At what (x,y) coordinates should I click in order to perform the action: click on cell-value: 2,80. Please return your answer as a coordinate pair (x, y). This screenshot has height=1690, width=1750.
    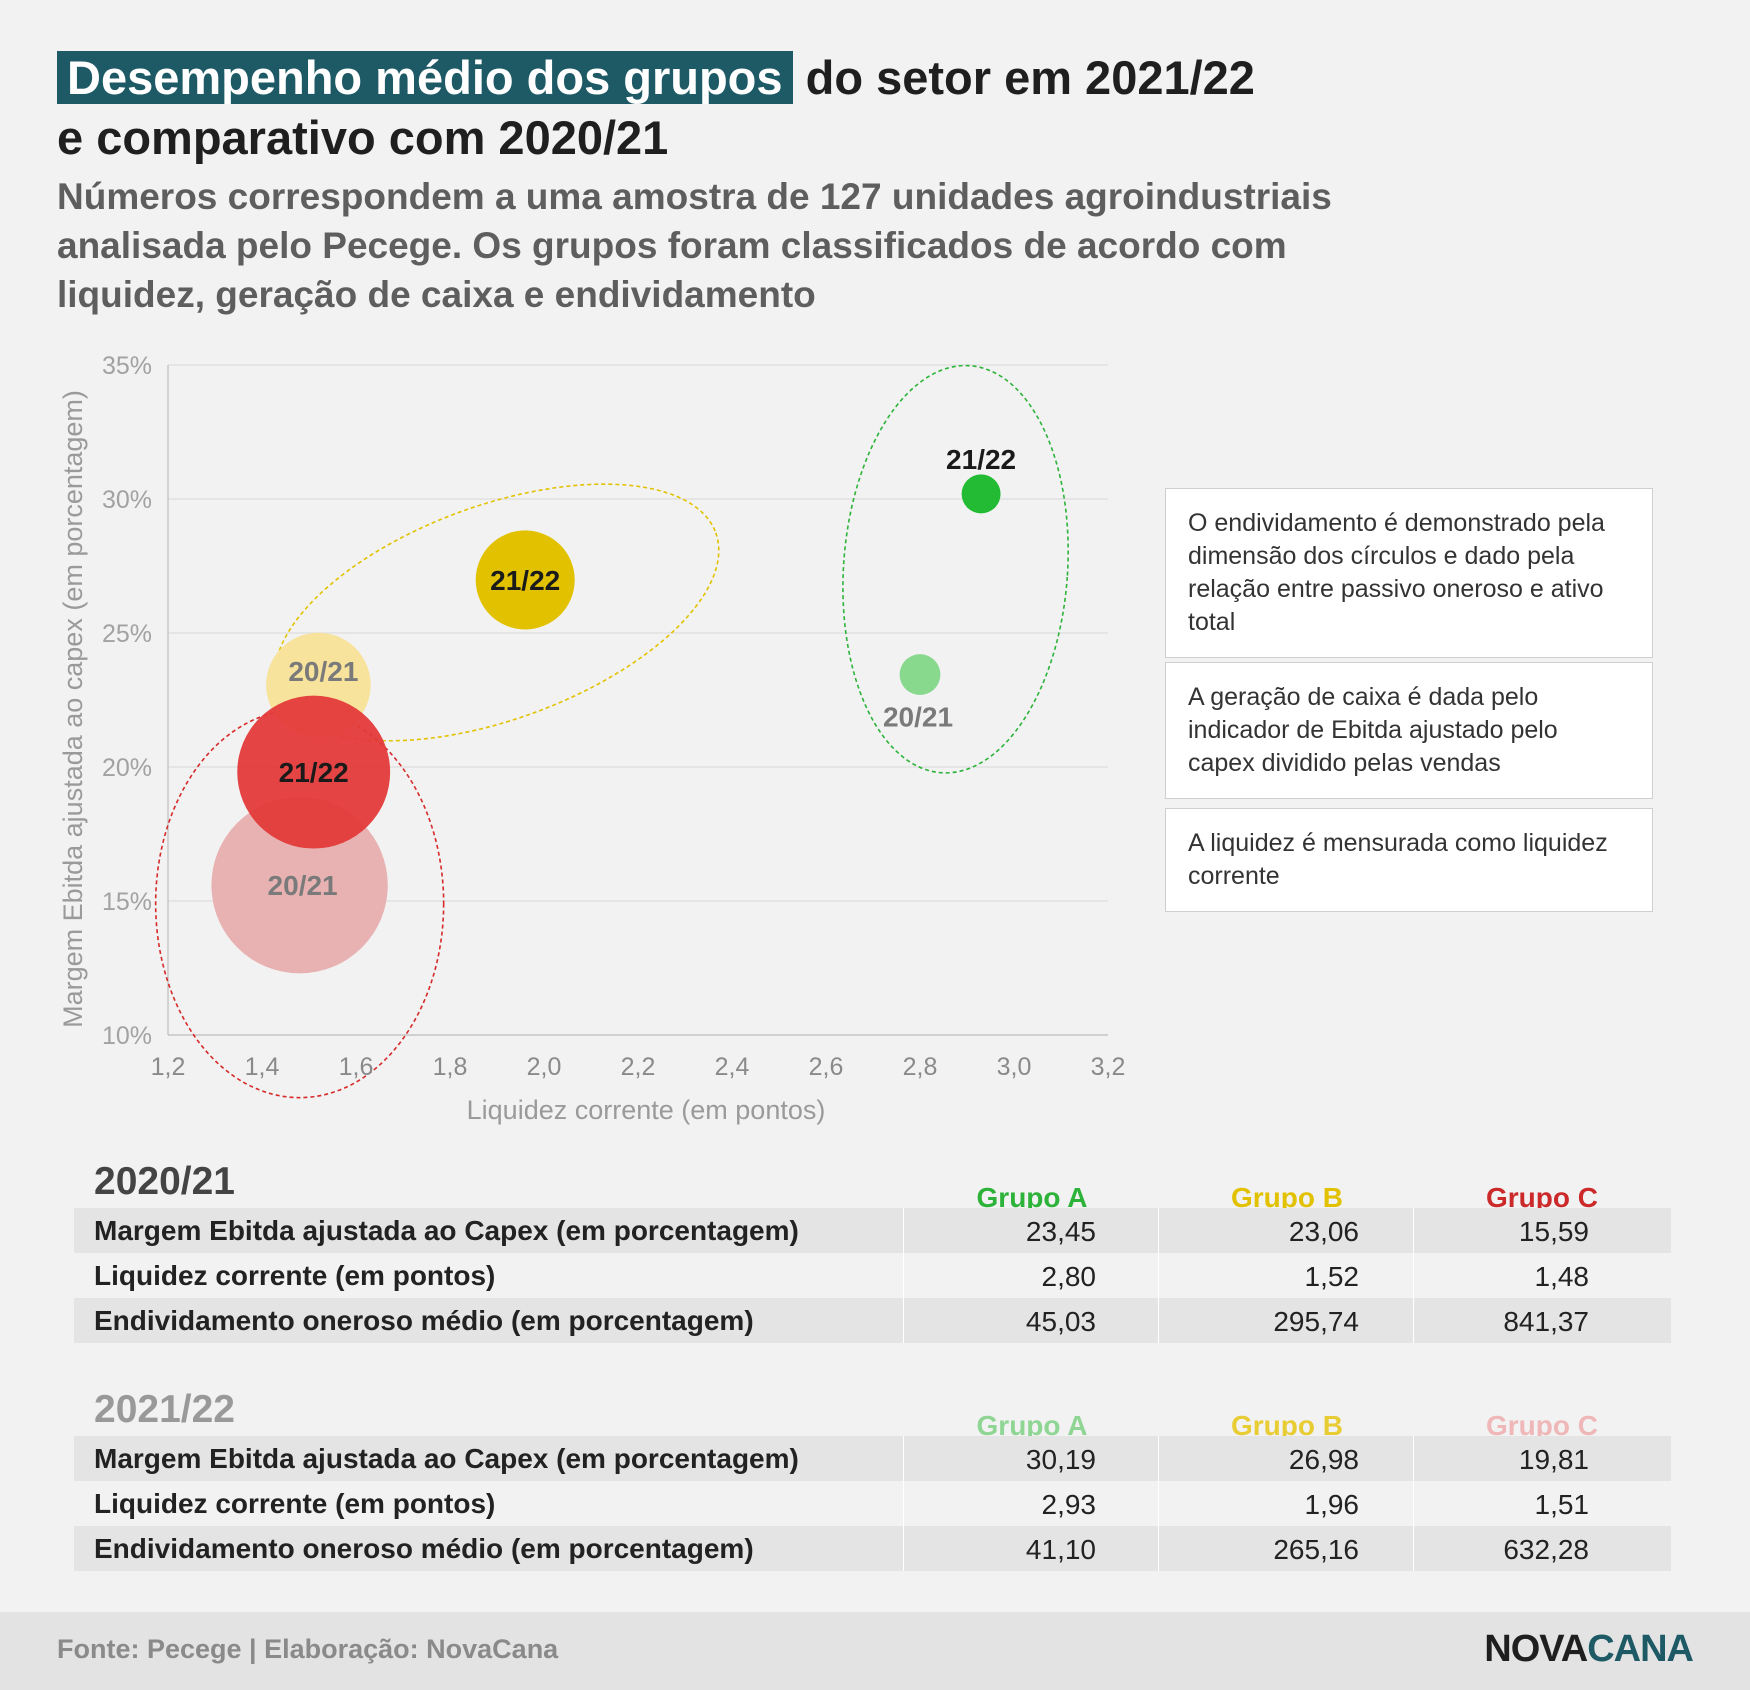
    Looking at the image, I should click on (1031, 1275).